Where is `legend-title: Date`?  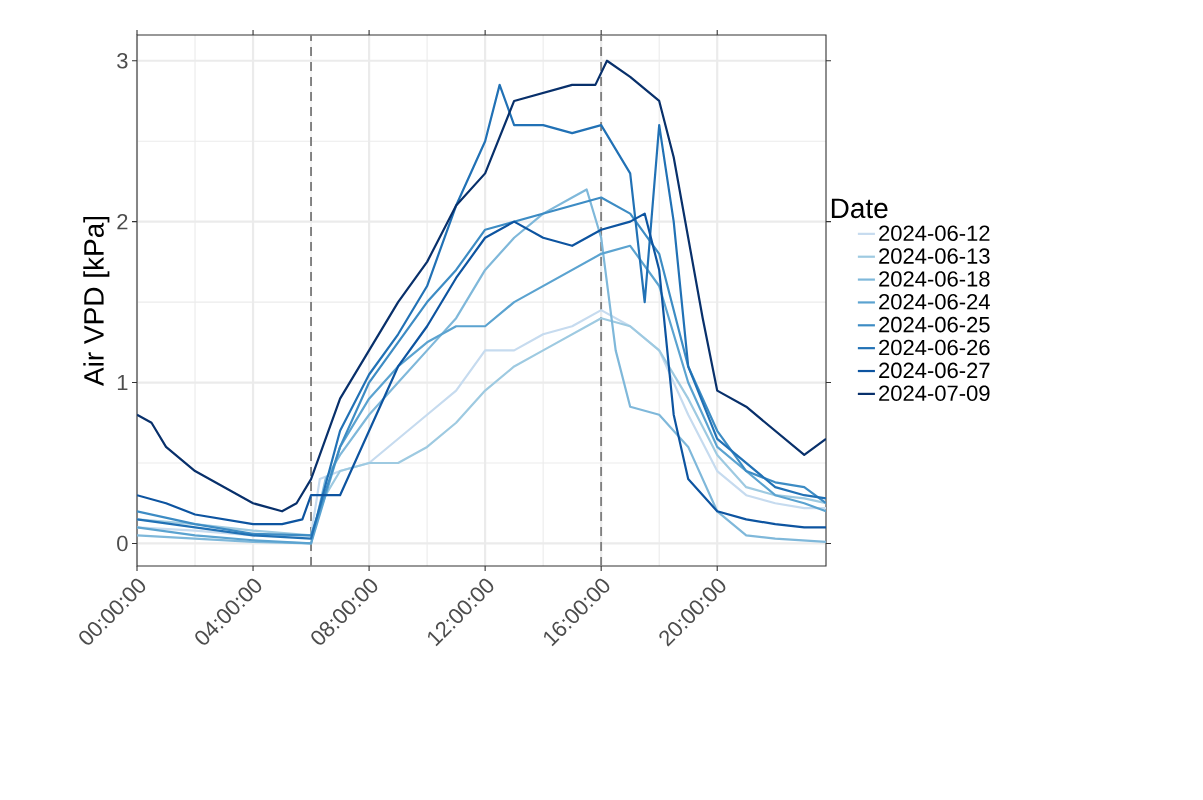
legend-title: Date is located at coordinates (859, 208).